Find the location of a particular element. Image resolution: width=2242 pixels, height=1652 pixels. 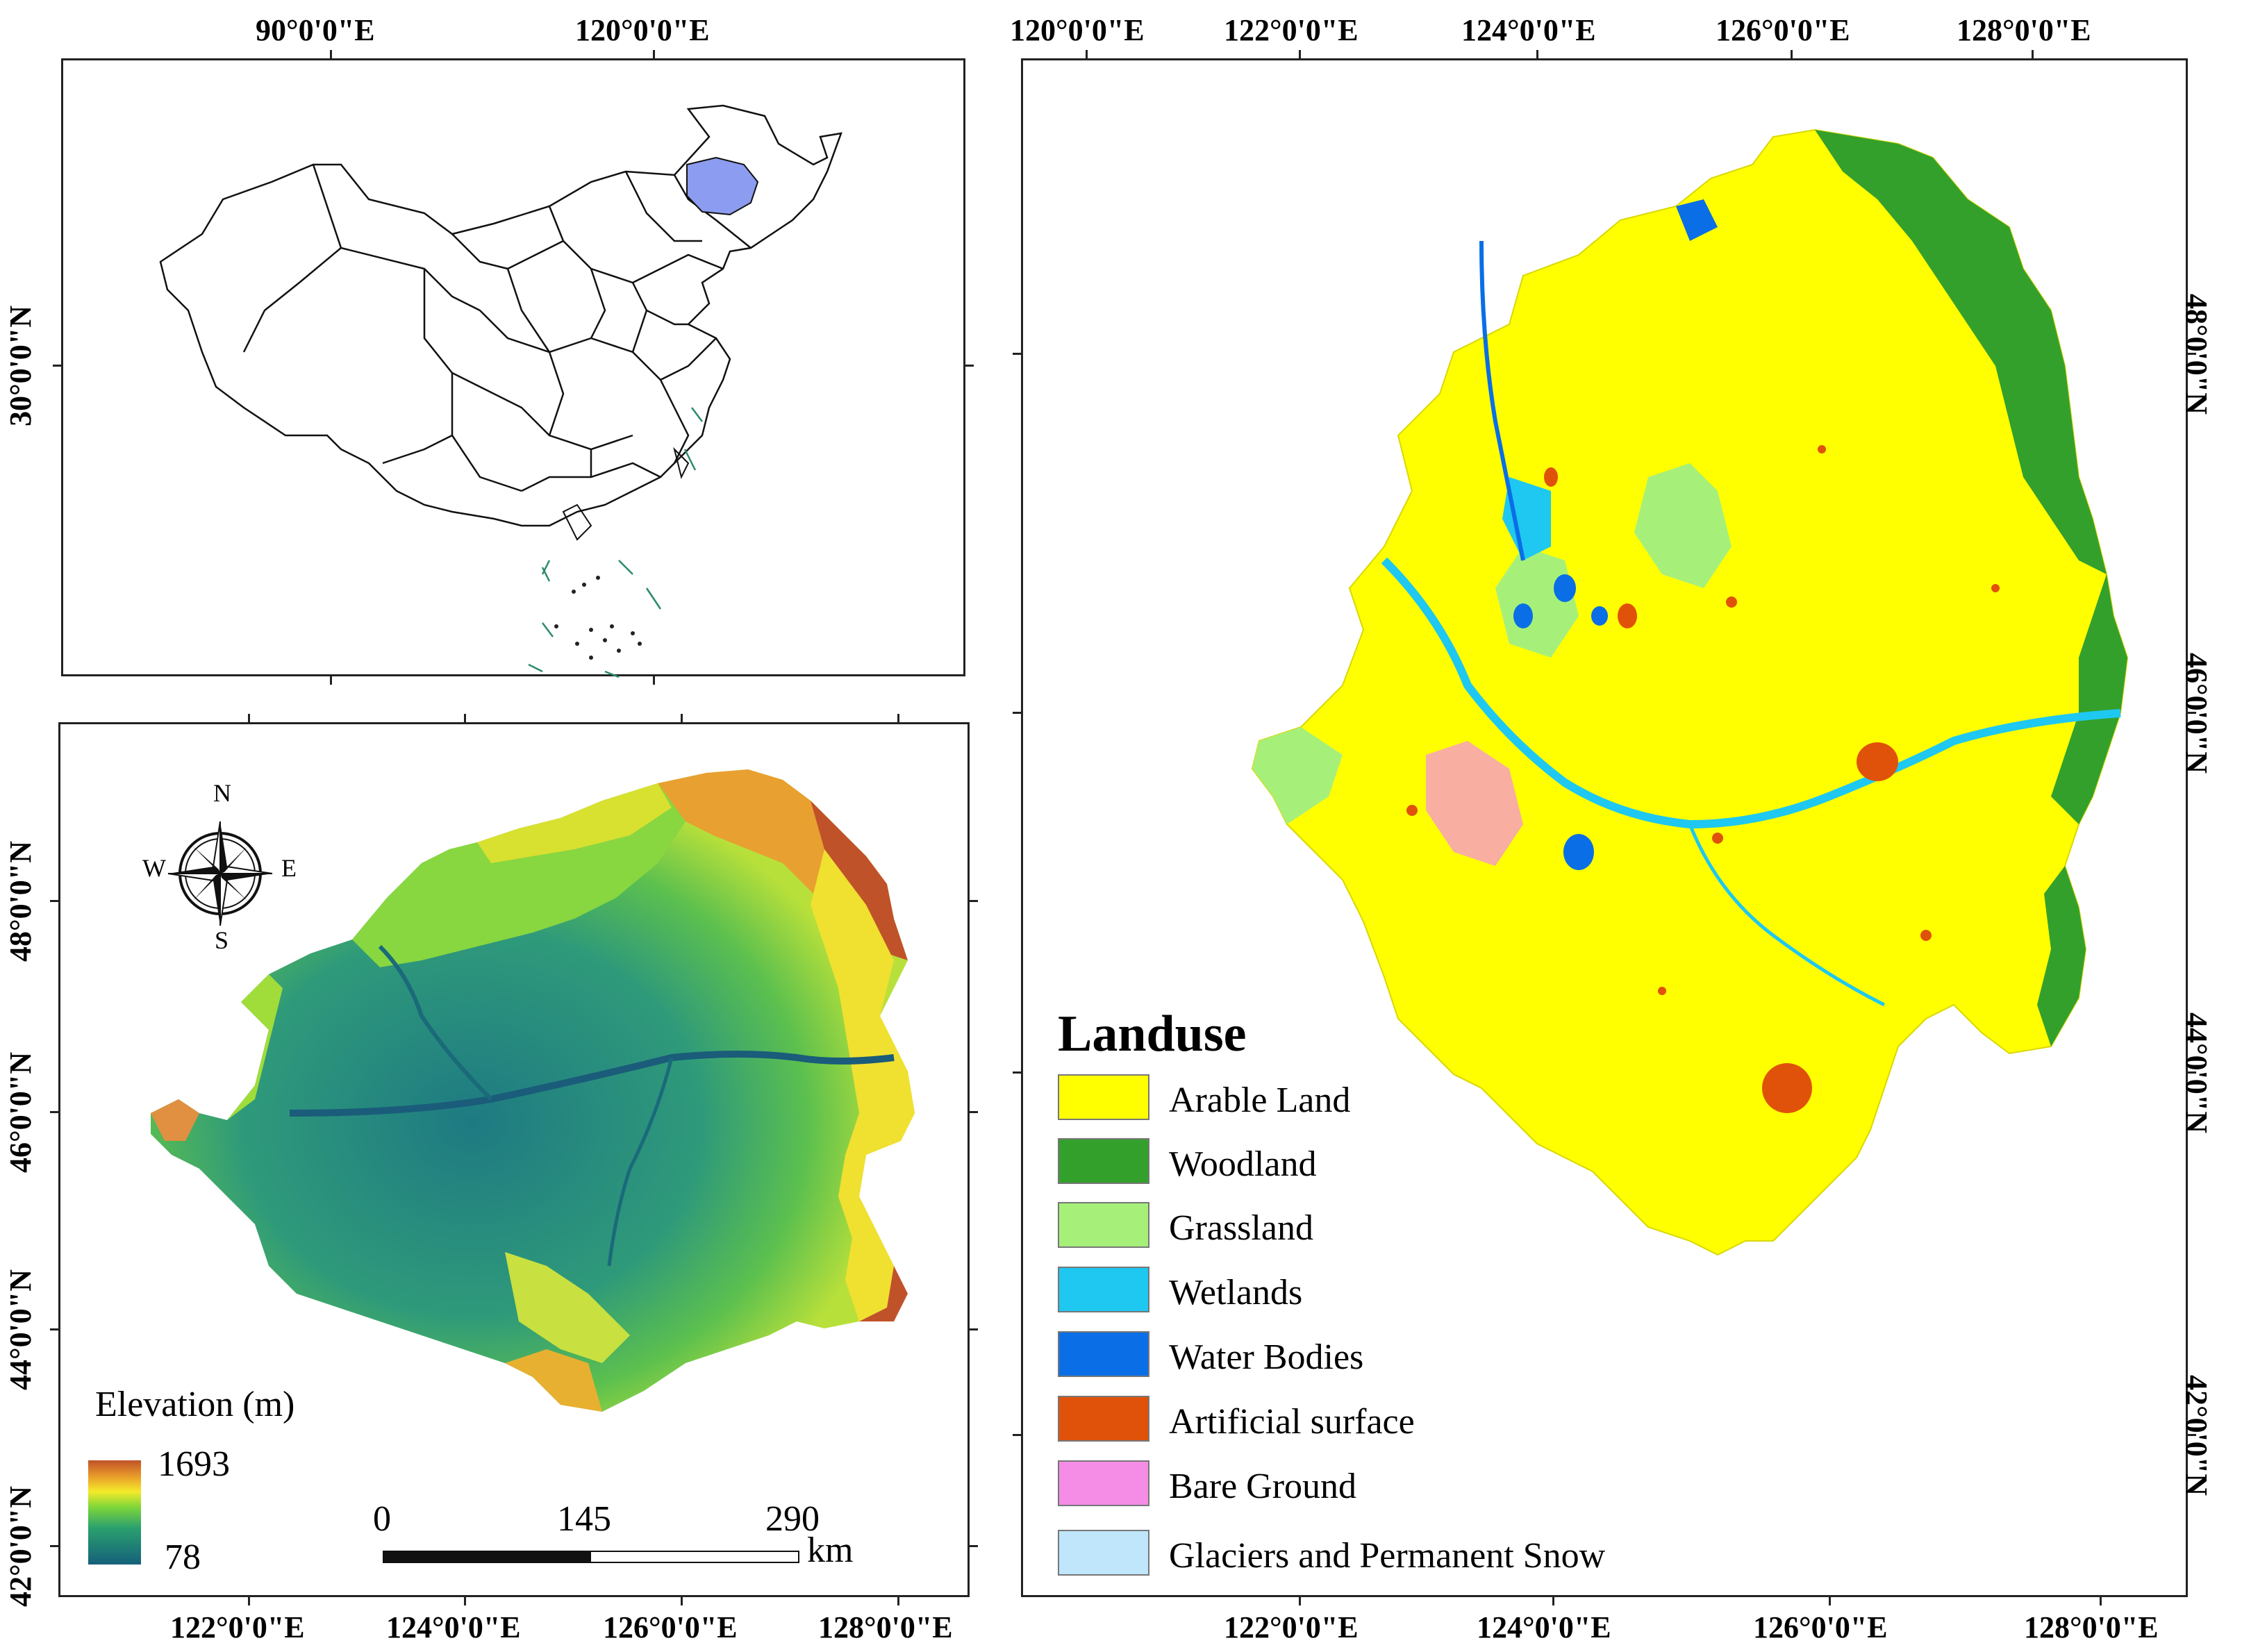

landuse-bottom-lon-label: 128°0'0"E is located at coordinates (2091, 1627).